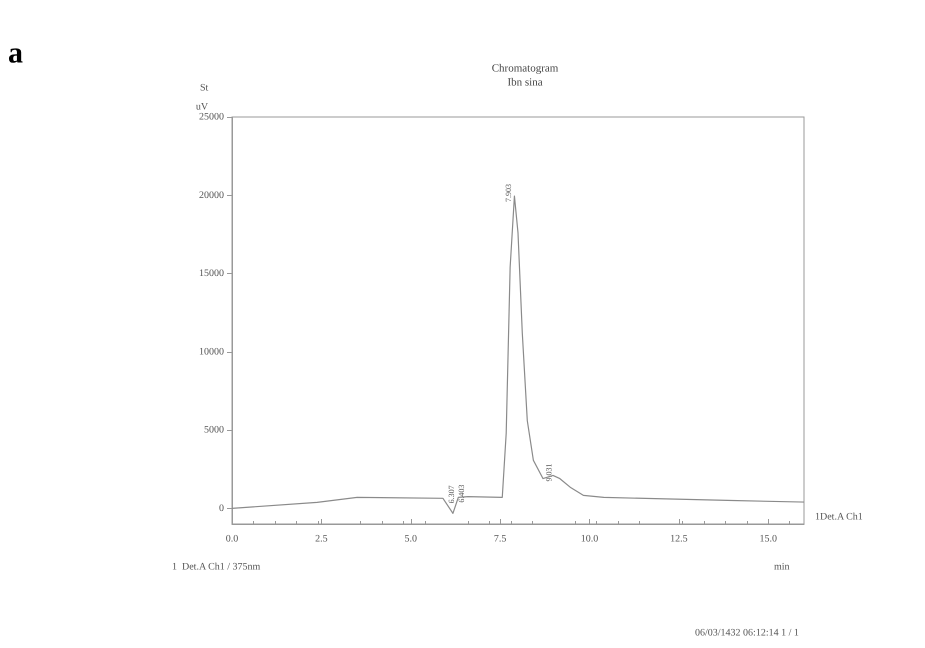 The width and height of the screenshot is (925, 648). What do you see at coordinates (589, 539) in the screenshot?
I see `x-tick-label: 10.0` at bounding box center [589, 539].